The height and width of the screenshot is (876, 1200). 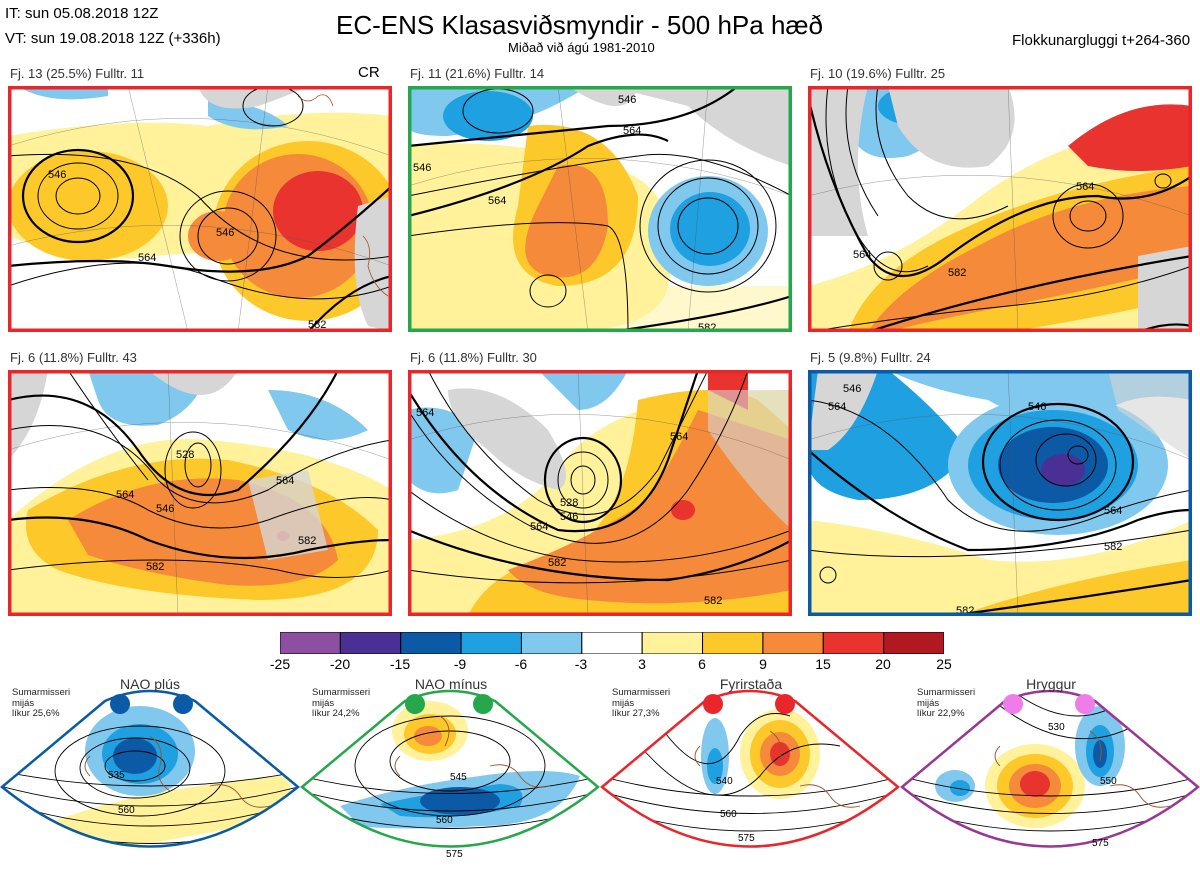 I want to click on page-subtitle: Miðað við ágú 1981-2010, so click(x=581, y=47).